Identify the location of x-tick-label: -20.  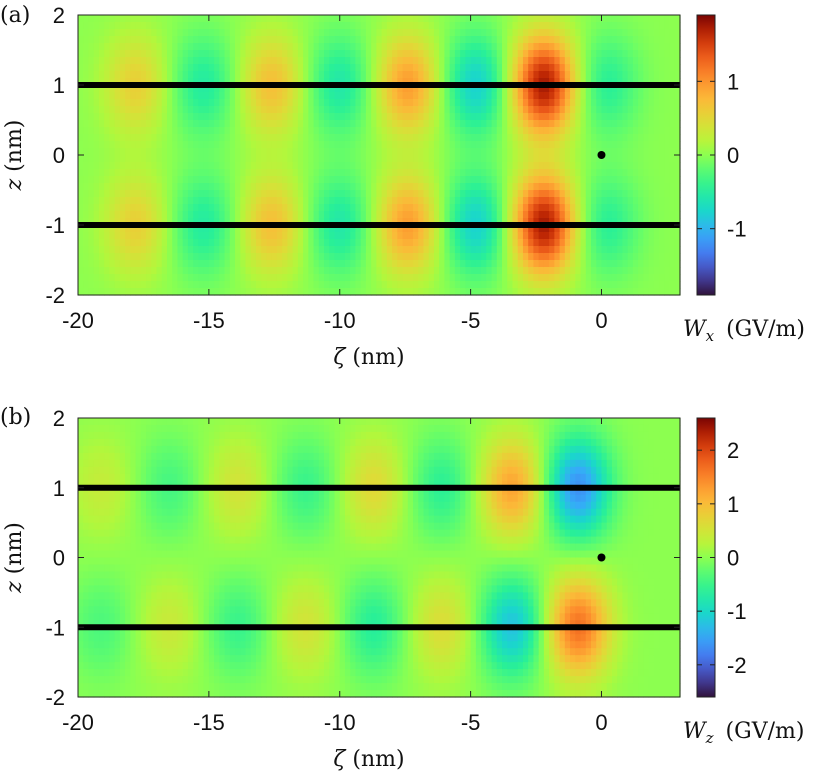
(78, 320).